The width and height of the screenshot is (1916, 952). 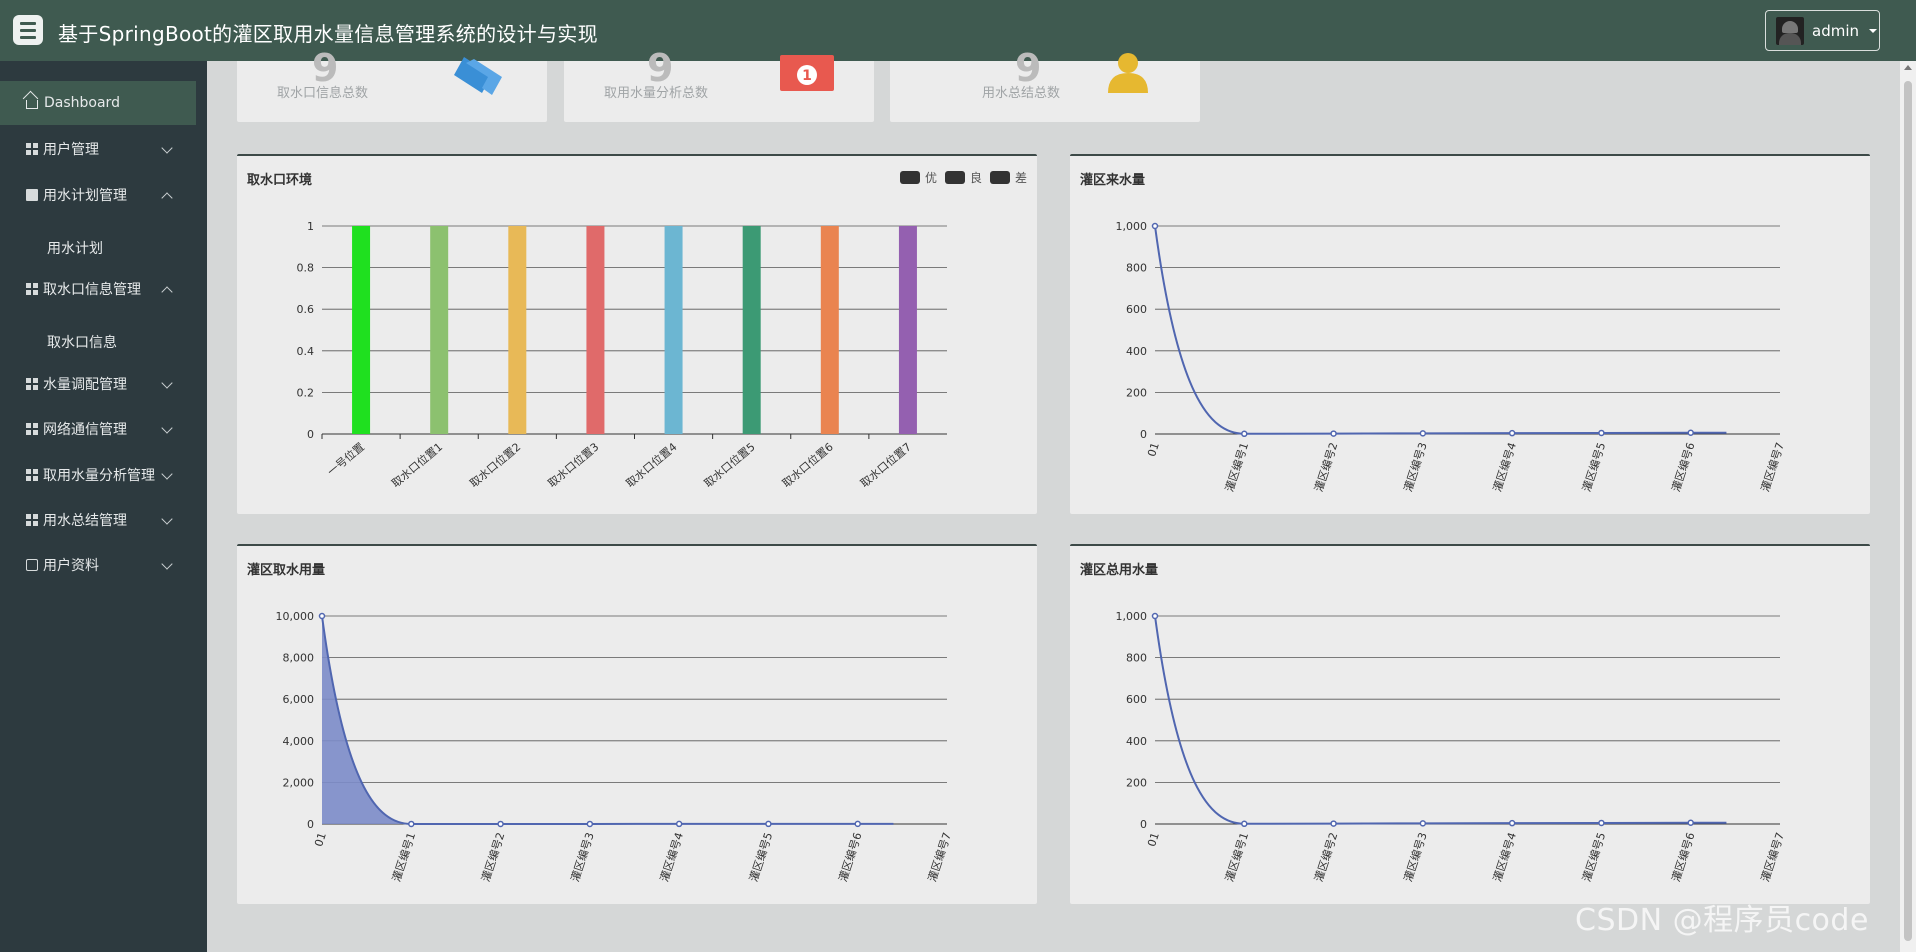 What do you see at coordinates (85, 521) in the screenshot?
I see `sidebar-item-label: 用水总结管理` at bounding box center [85, 521].